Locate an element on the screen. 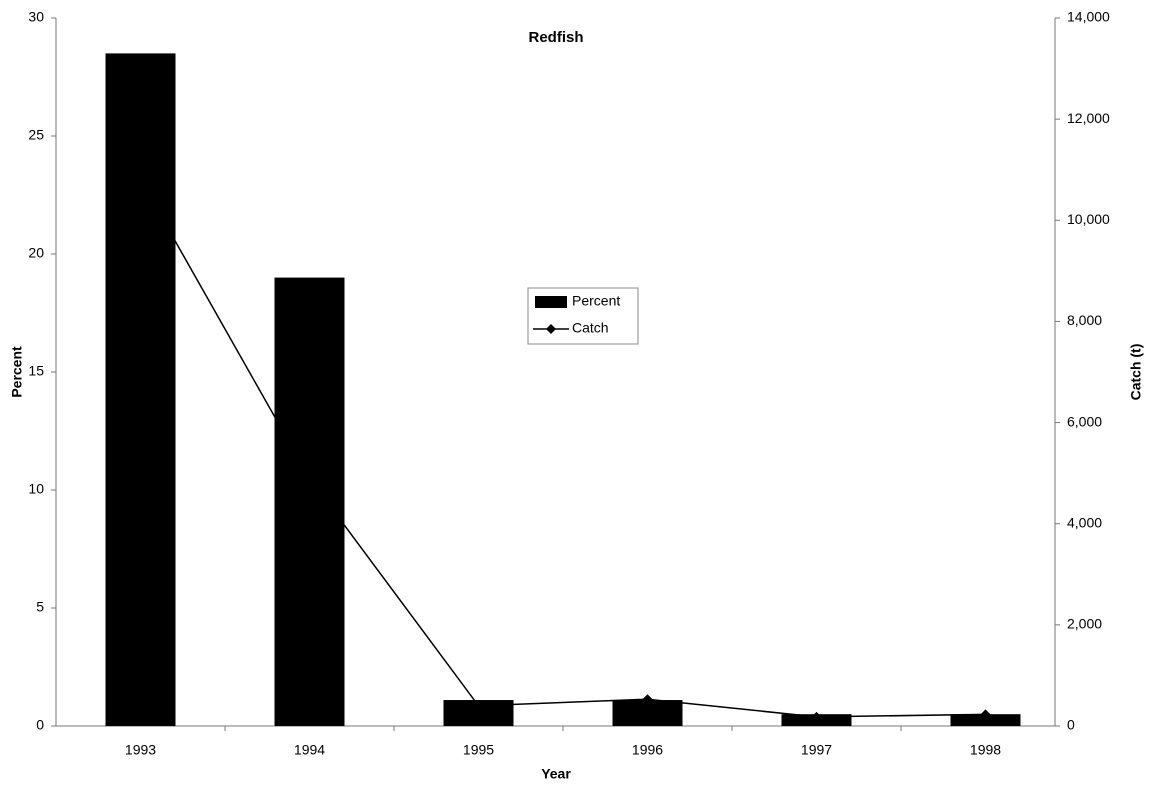 The width and height of the screenshot is (1153, 789). y-axis-label: Percent is located at coordinates (17, 372).